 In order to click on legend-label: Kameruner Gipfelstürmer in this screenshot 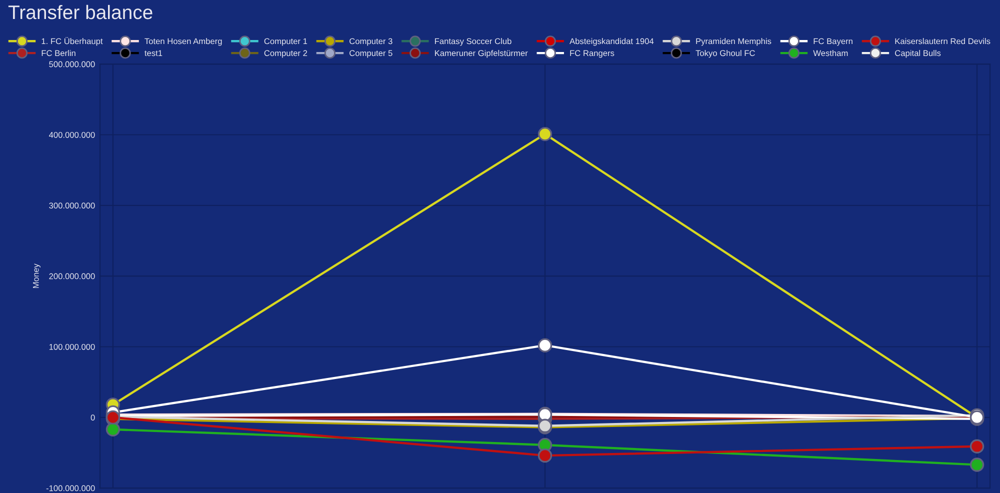, I will do `click(481, 54)`.